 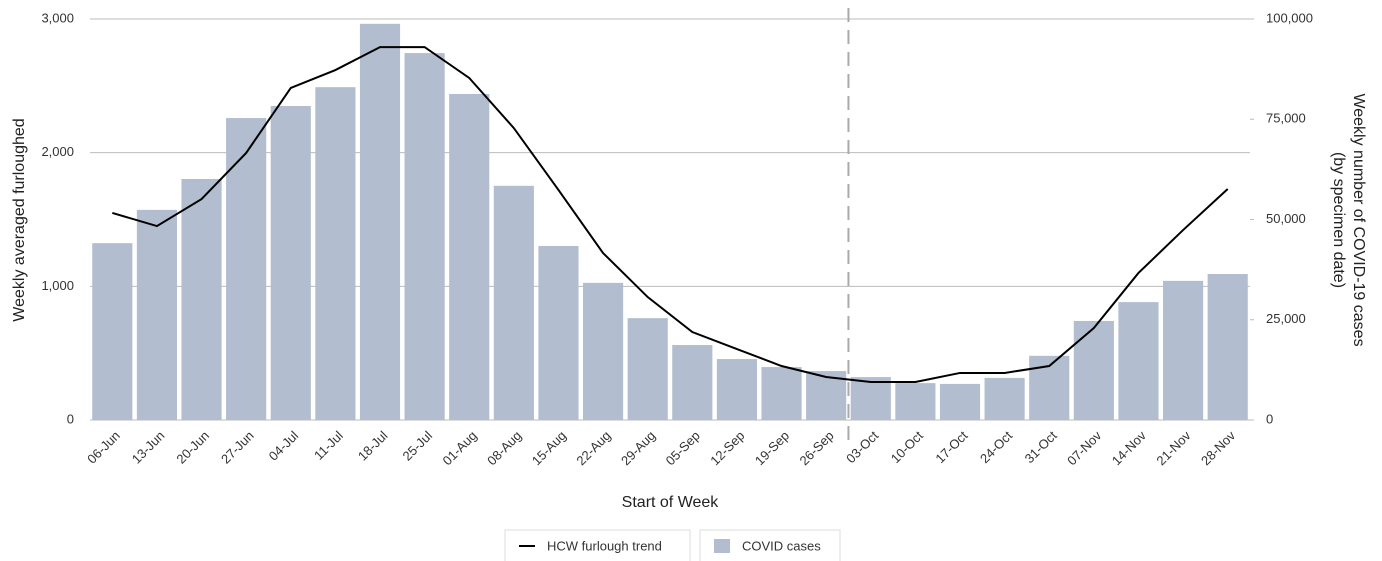 I want to click on x-tick-label: 17-Oct, so click(x=951, y=447).